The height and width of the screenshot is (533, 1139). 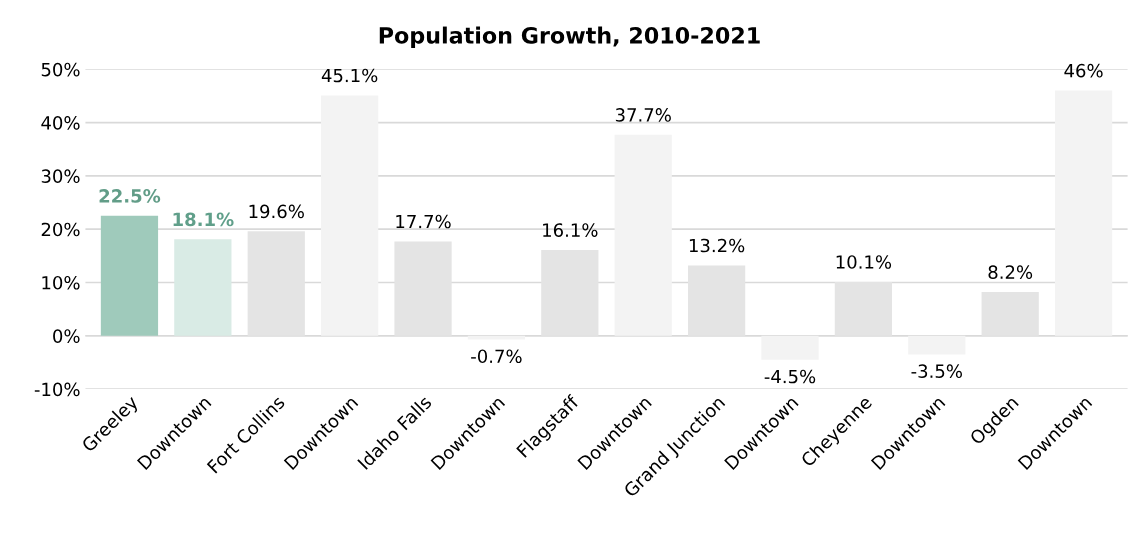 What do you see at coordinates (496, 356) in the screenshot?
I see `data-label: -0.7%` at bounding box center [496, 356].